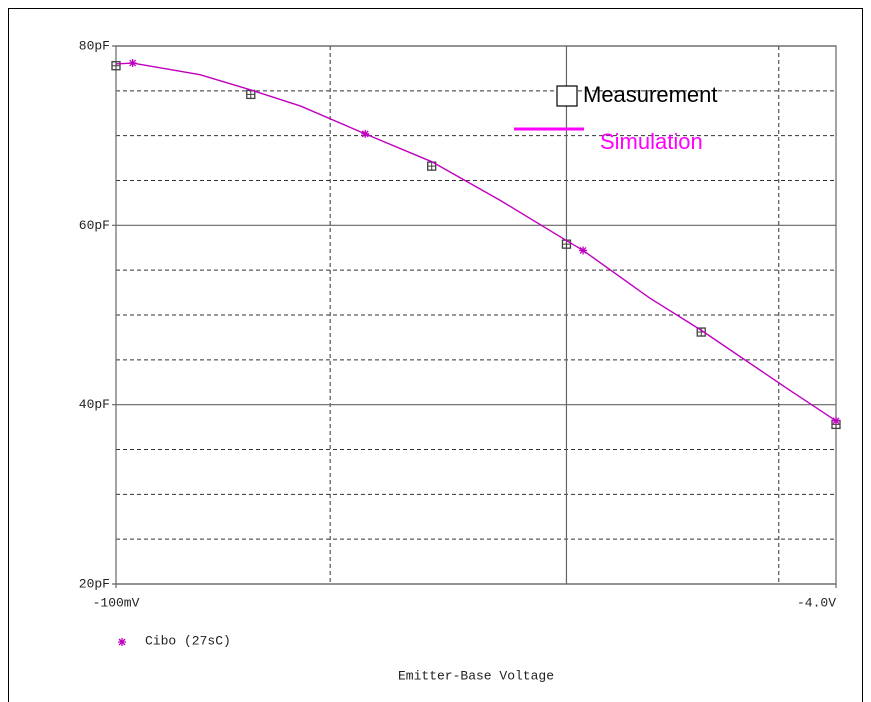 The width and height of the screenshot is (871, 702). What do you see at coordinates (94, 404) in the screenshot?
I see `y-tick-label: 40pF` at bounding box center [94, 404].